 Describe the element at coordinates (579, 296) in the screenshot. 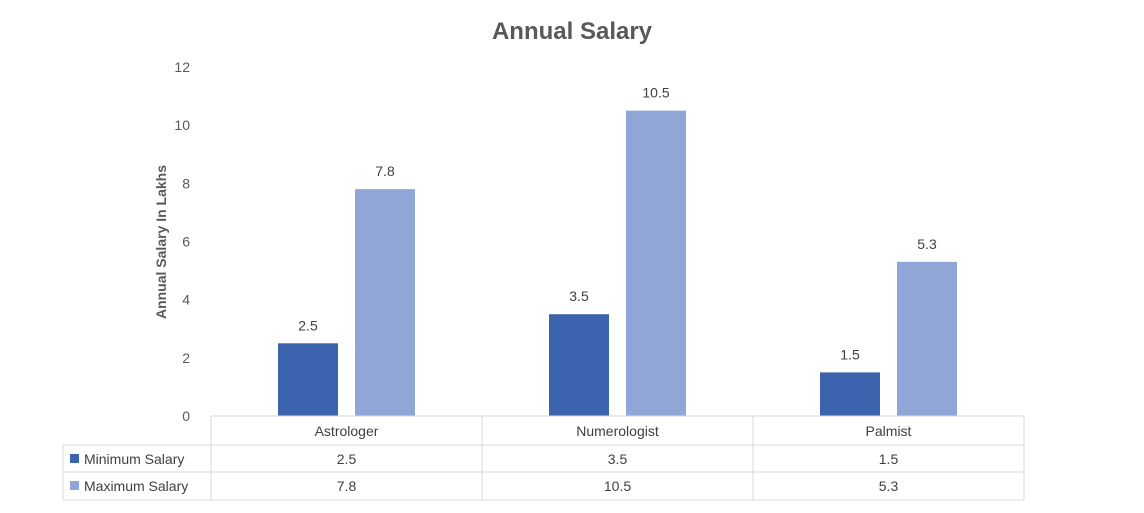

I see `data-label: 3.5` at that location.